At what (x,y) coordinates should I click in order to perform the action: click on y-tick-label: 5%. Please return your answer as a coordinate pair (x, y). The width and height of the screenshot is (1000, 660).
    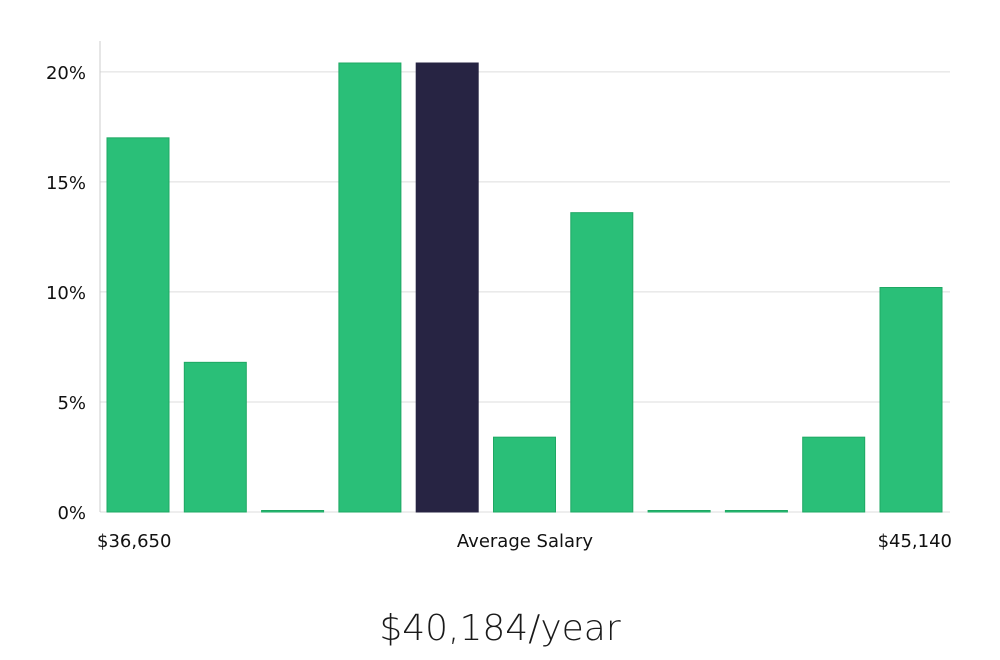
    Looking at the image, I should click on (71, 403).